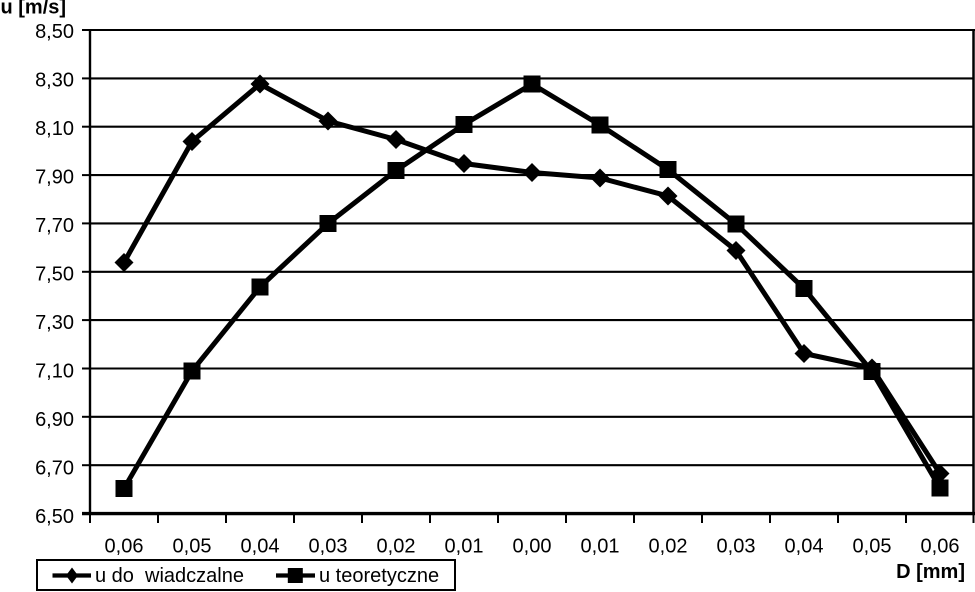 Image resolution: width=975 pixels, height=592 pixels. What do you see at coordinates (54, 420) in the screenshot?
I see `svg-text: 6,90` at bounding box center [54, 420].